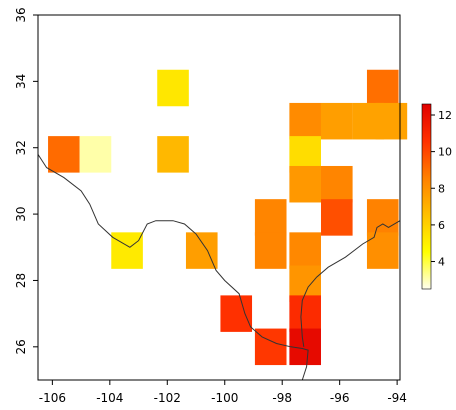  I want to click on colorbar-gradient, so click(426, 196).